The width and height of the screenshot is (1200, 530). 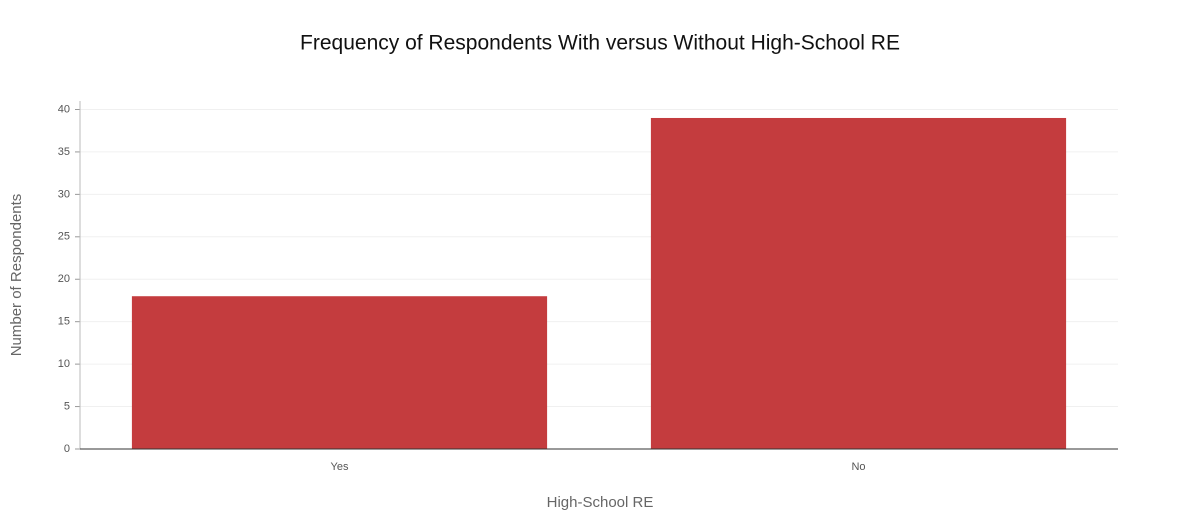 I want to click on bar, so click(x=339, y=372).